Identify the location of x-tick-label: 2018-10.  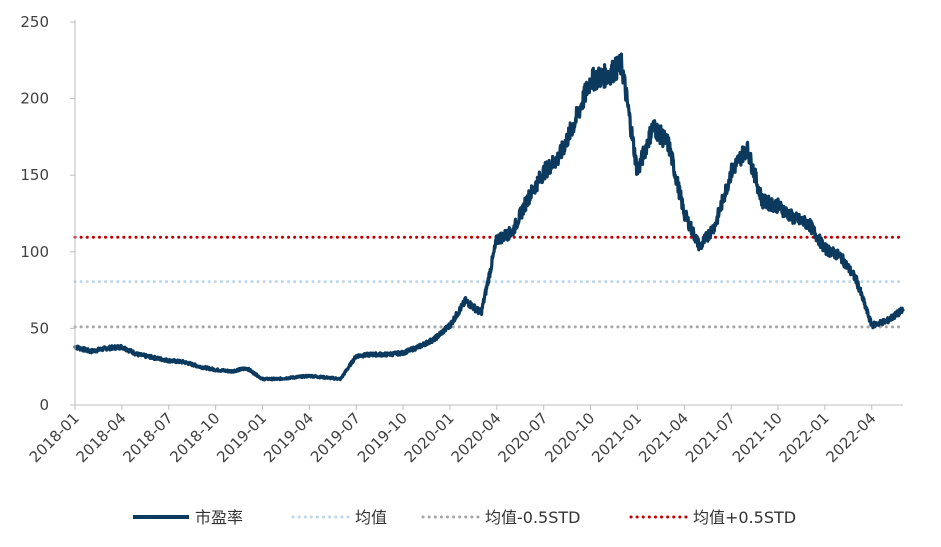
(194, 437).